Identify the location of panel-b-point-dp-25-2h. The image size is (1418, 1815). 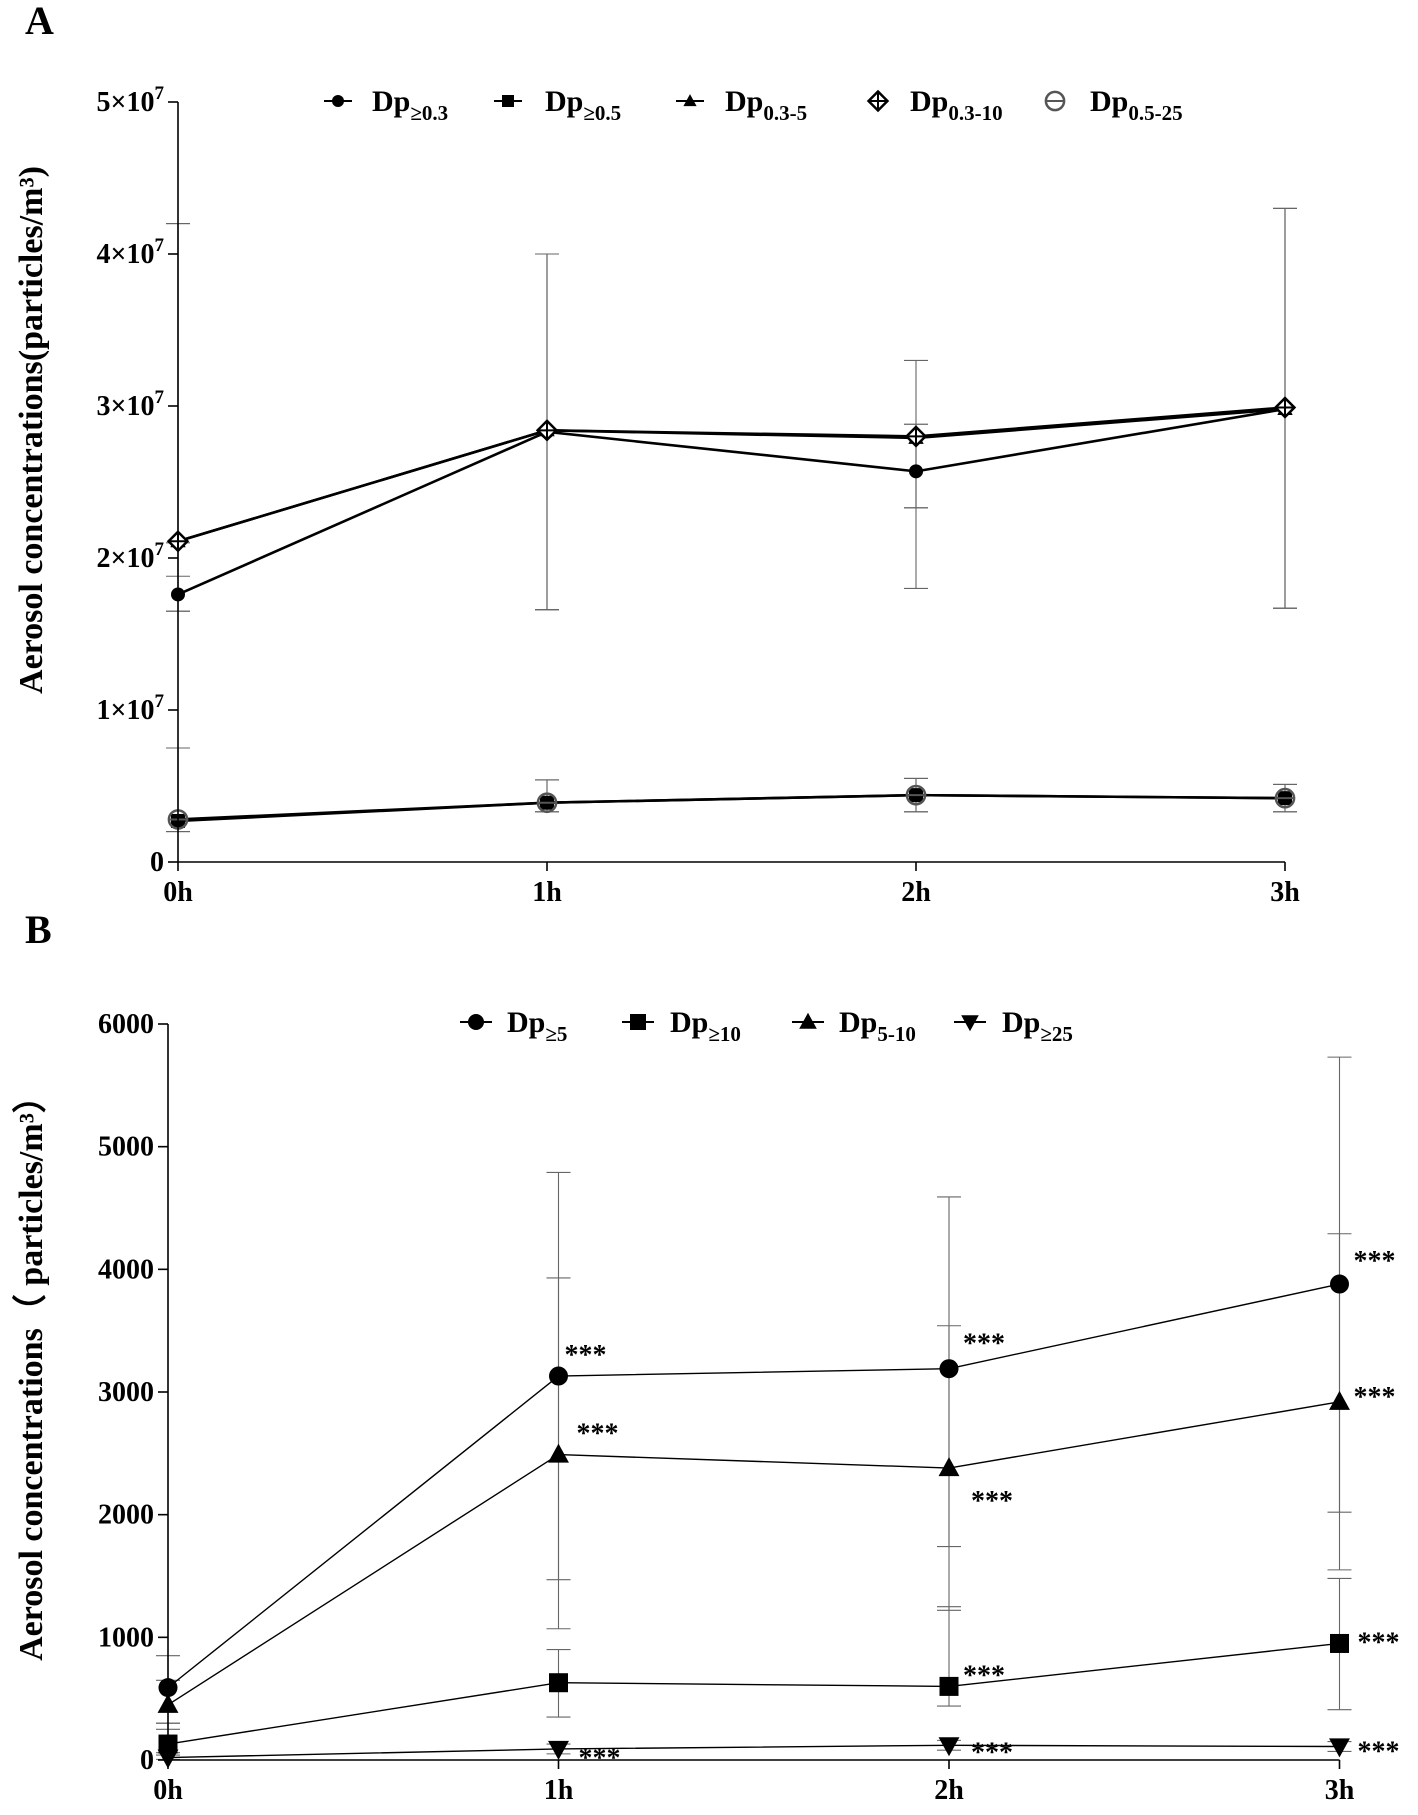
(949, 1747).